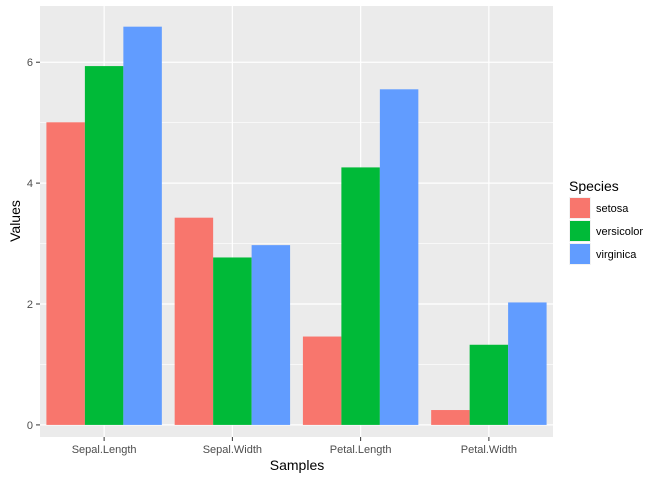  I want to click on x-tick-label-sepal-length: Sepal.Length, so click(104, 450).